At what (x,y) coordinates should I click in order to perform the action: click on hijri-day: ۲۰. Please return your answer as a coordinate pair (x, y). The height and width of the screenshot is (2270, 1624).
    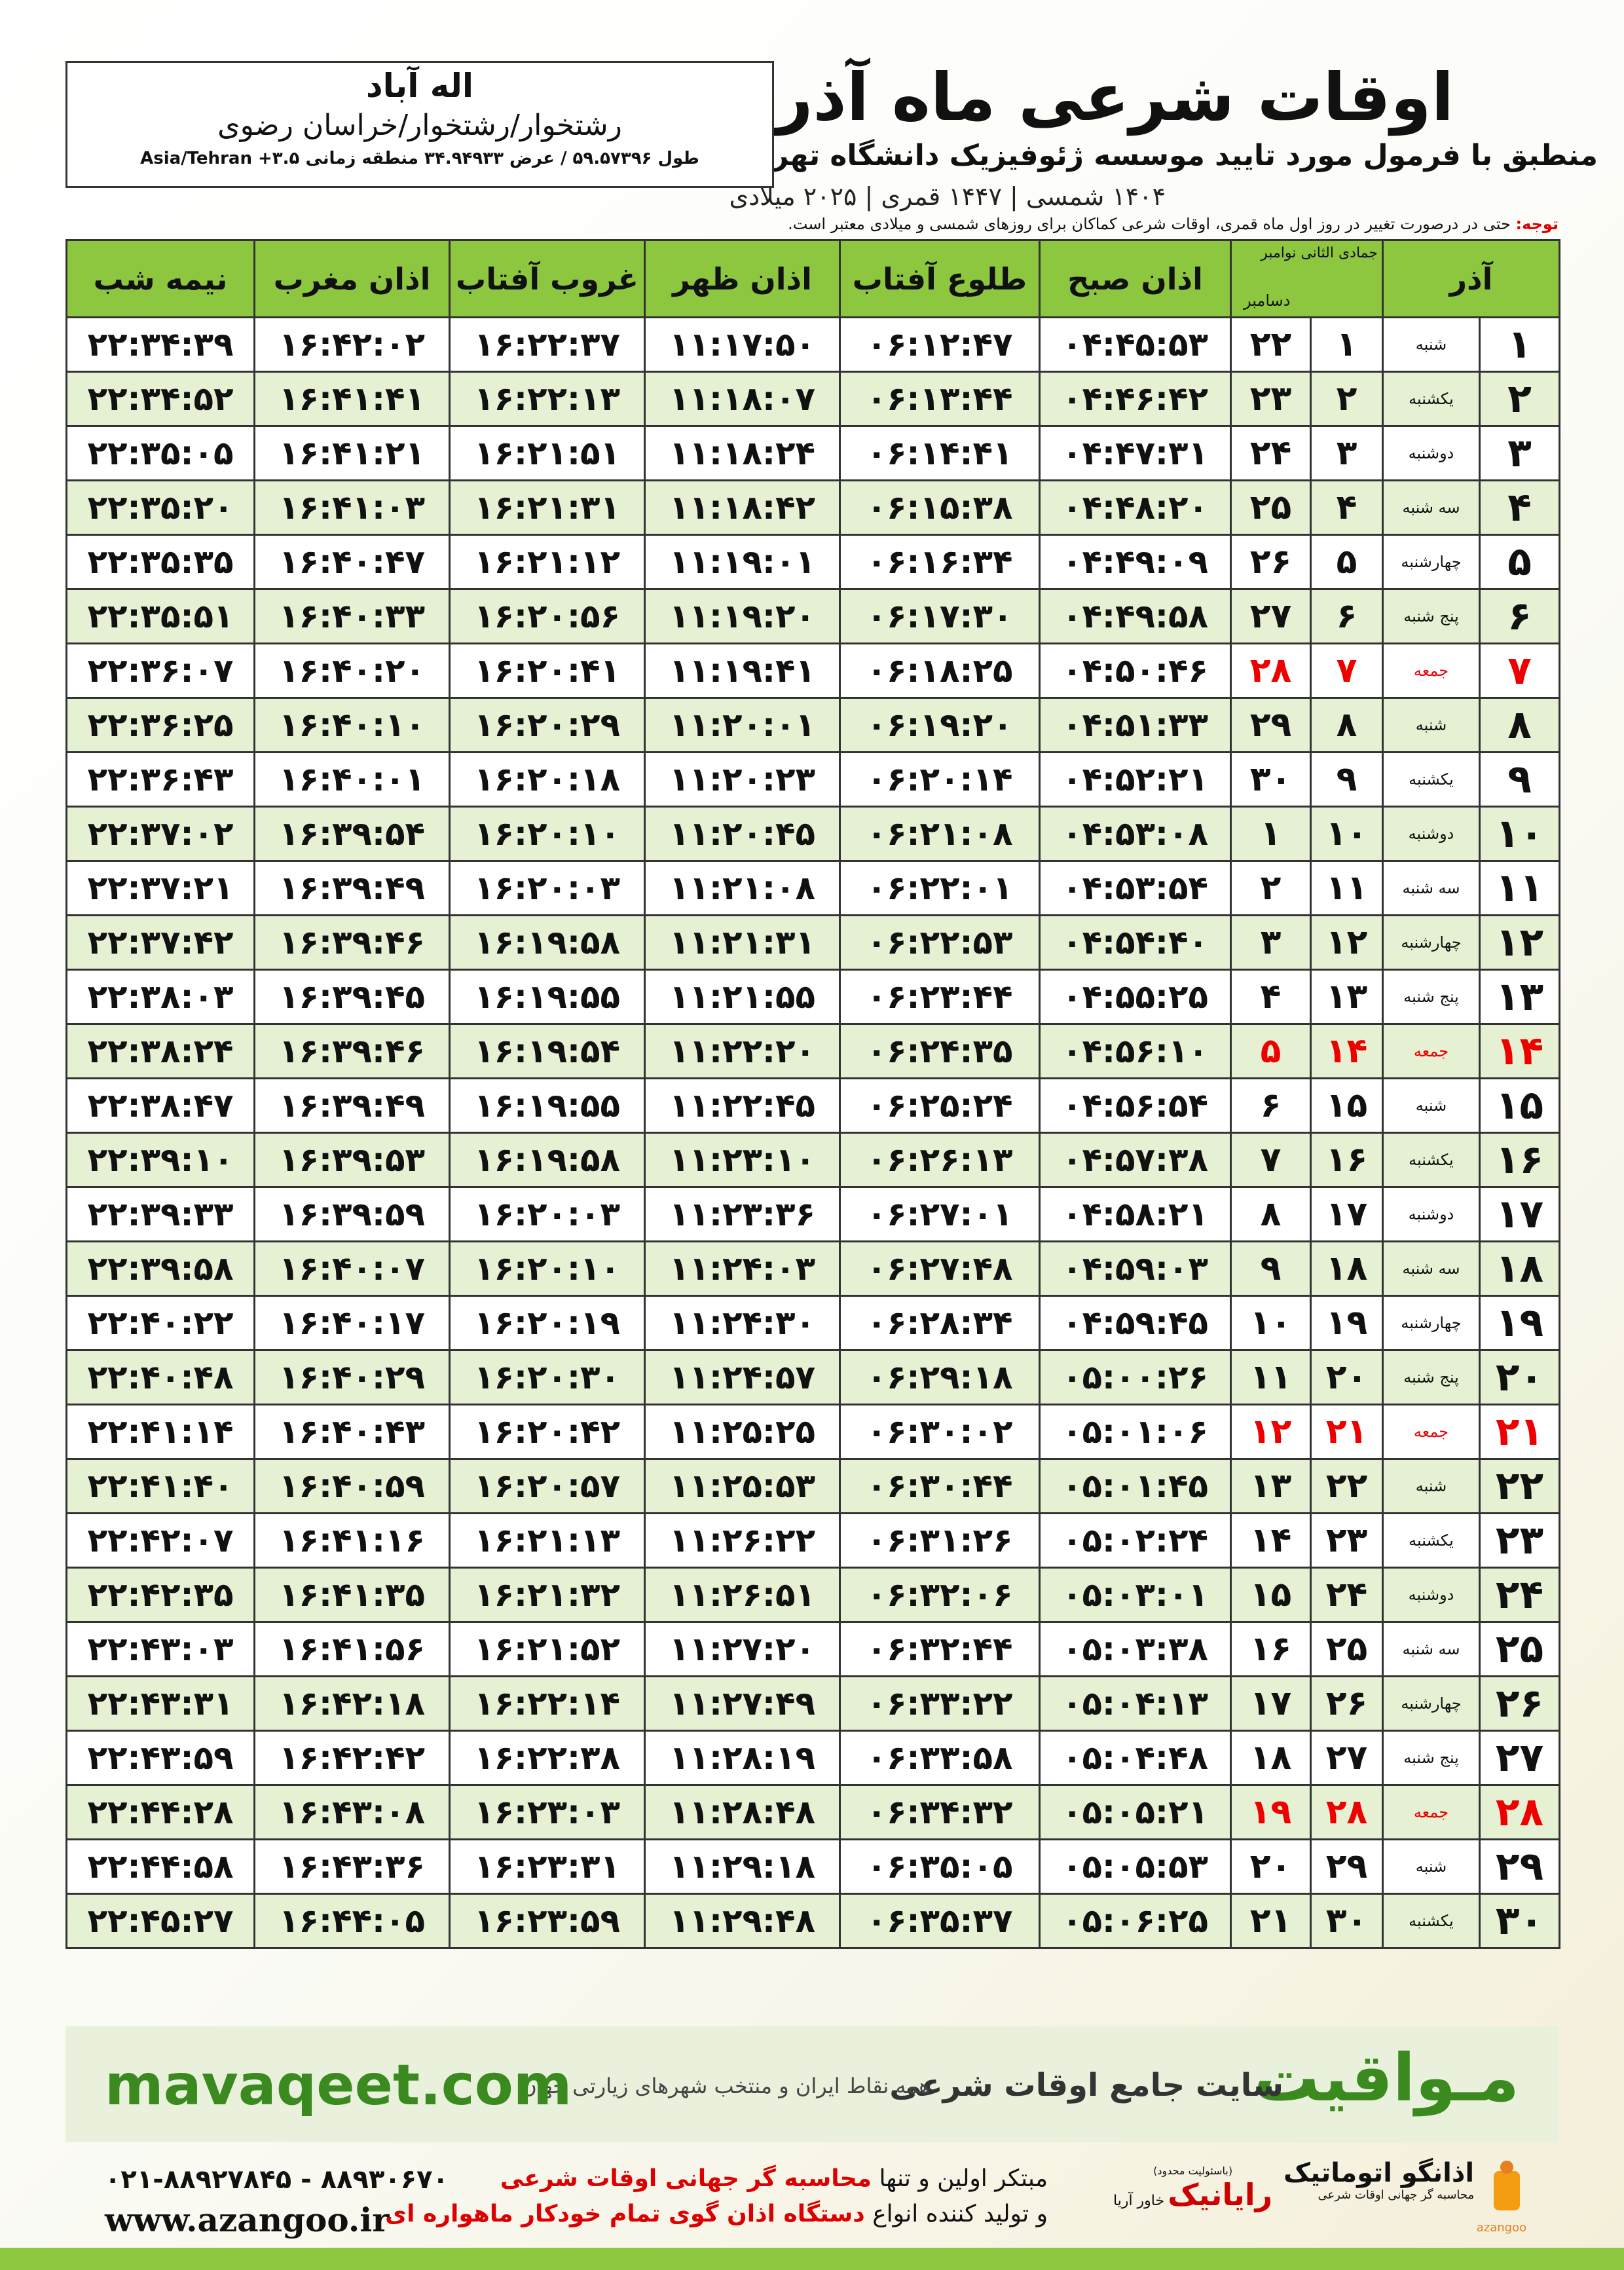
    Looking at the image, I should click on (1347, 1377).